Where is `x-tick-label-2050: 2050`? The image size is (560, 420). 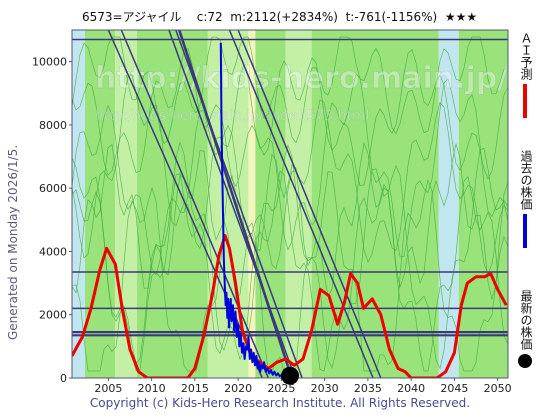 x-tick-label-2050: 2050 is located at coordinates (498, 388).